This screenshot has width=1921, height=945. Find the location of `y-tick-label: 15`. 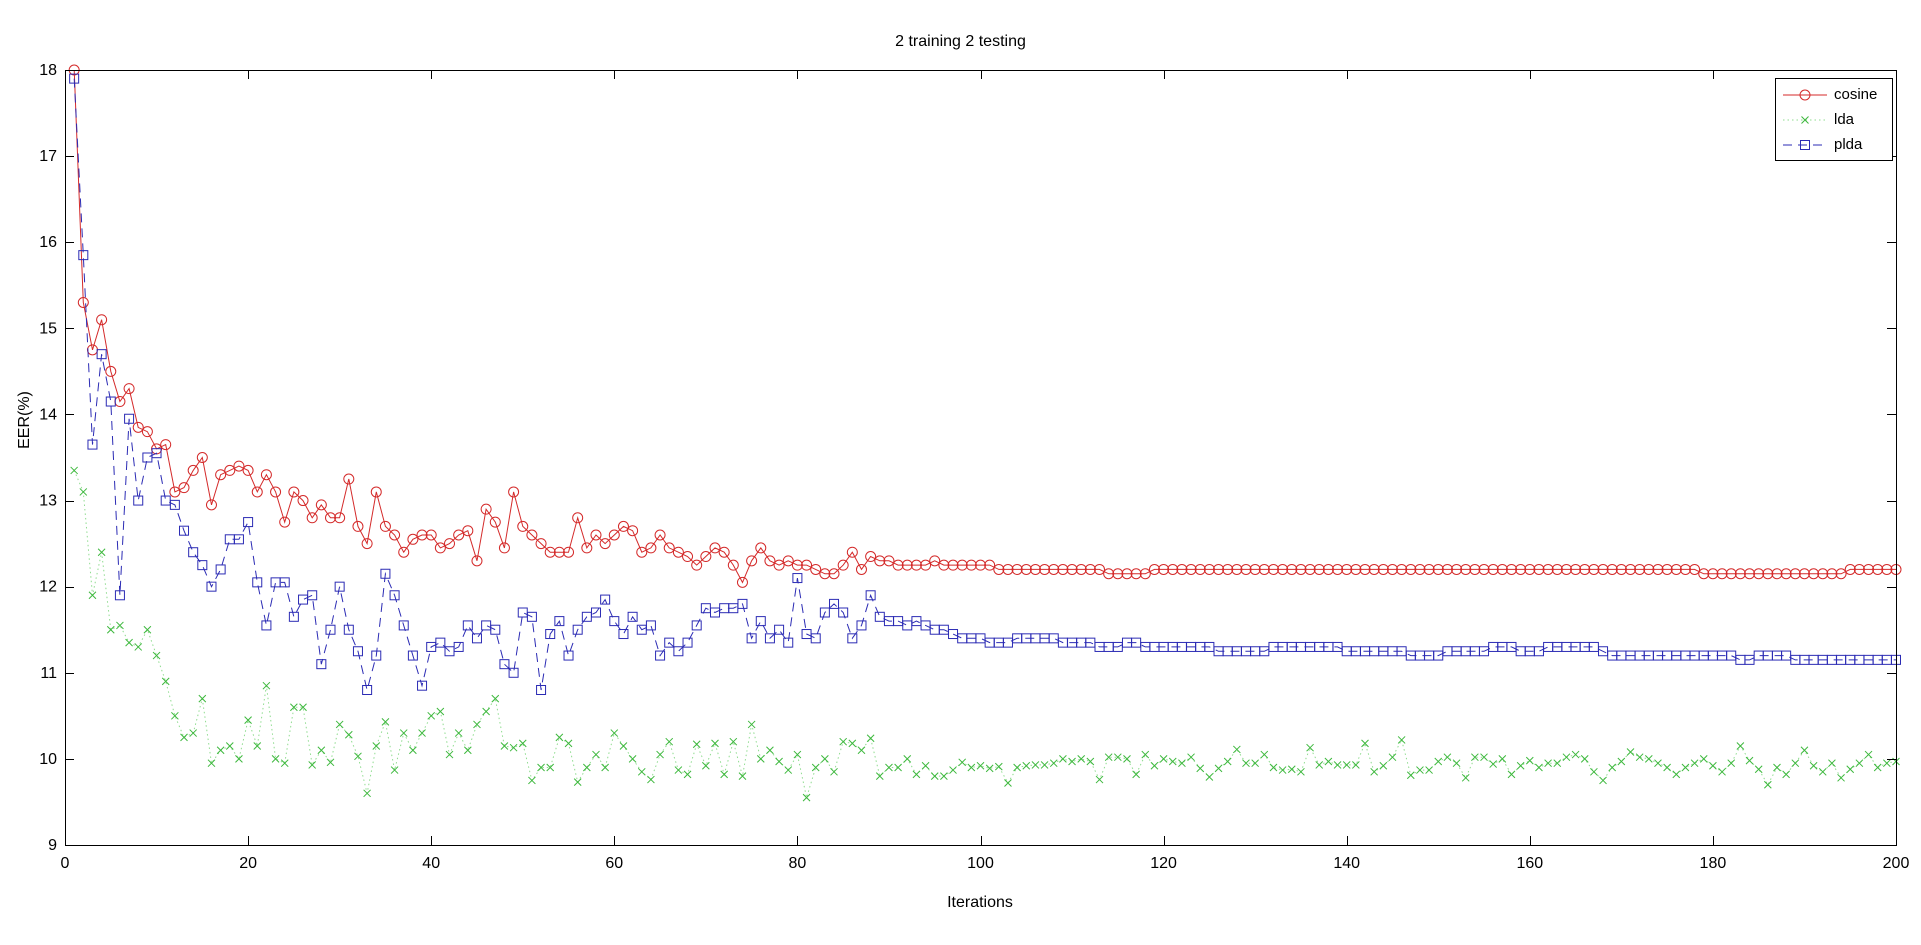

y-tick-label: 15 is located at coordinates (48, 328).